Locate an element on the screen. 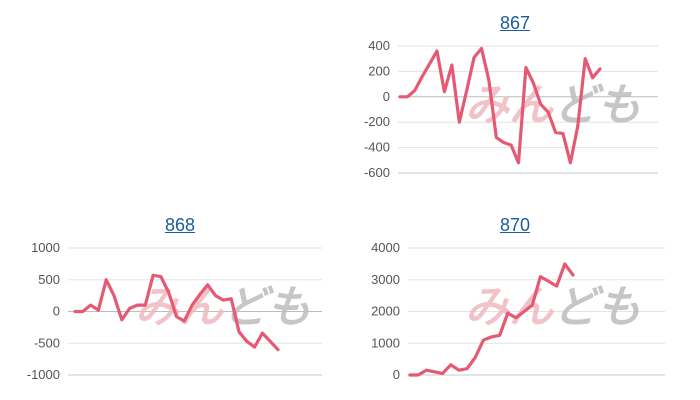 The image size is (700, 400). y-tick-label: -600 is located at coordinates (377, 172).